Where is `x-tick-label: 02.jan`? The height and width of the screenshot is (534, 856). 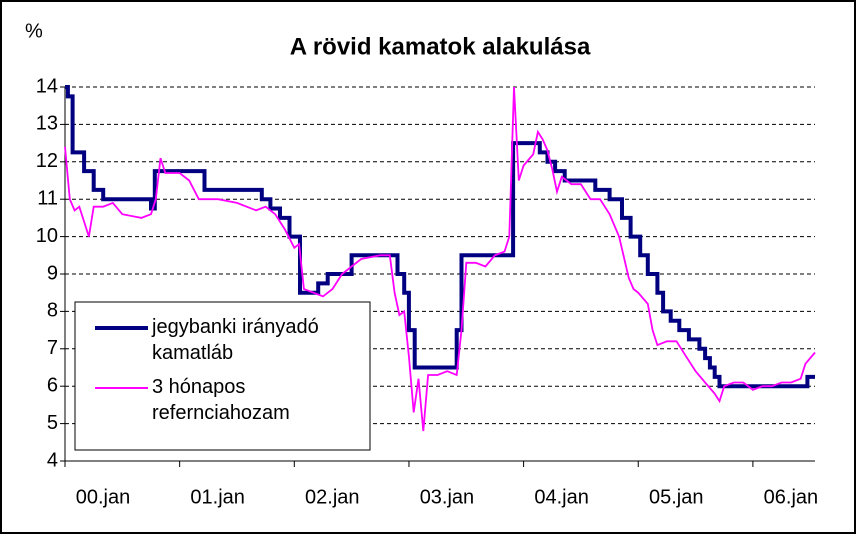
x-tick-label: 02.jan is located at coordinates (332, 497).